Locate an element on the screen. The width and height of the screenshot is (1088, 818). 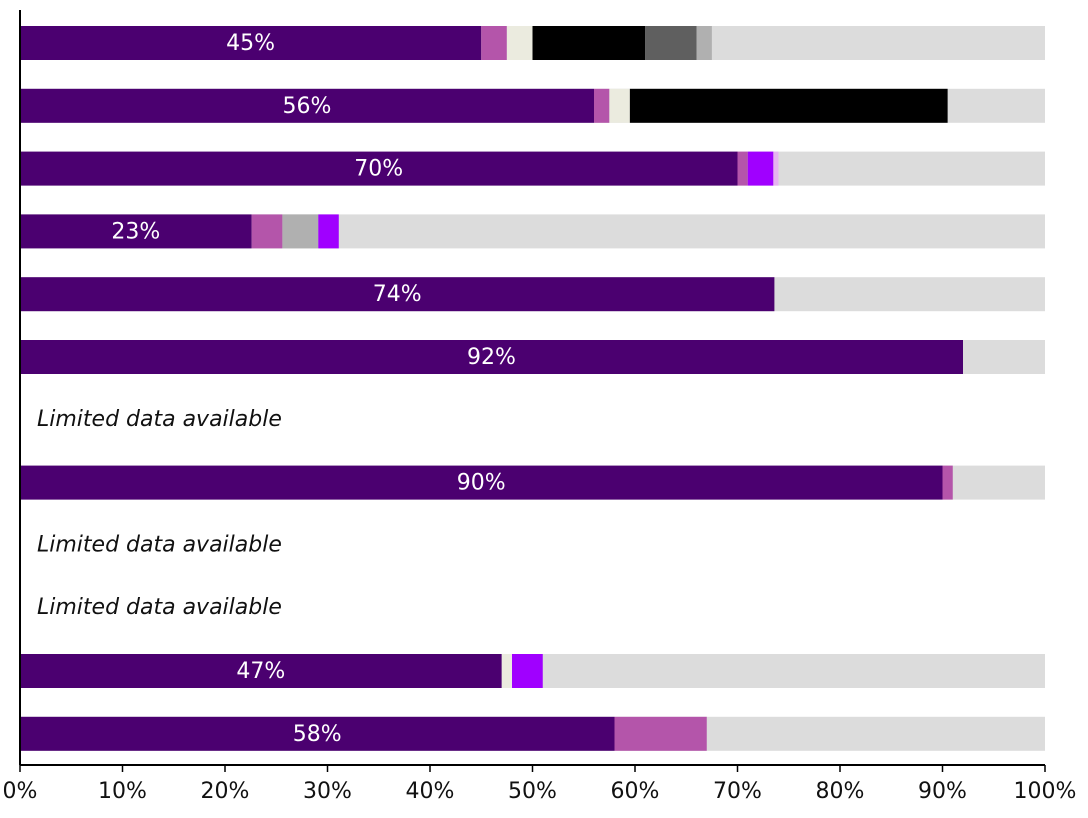
value-label: 74% is located at coordinates (397, 294).